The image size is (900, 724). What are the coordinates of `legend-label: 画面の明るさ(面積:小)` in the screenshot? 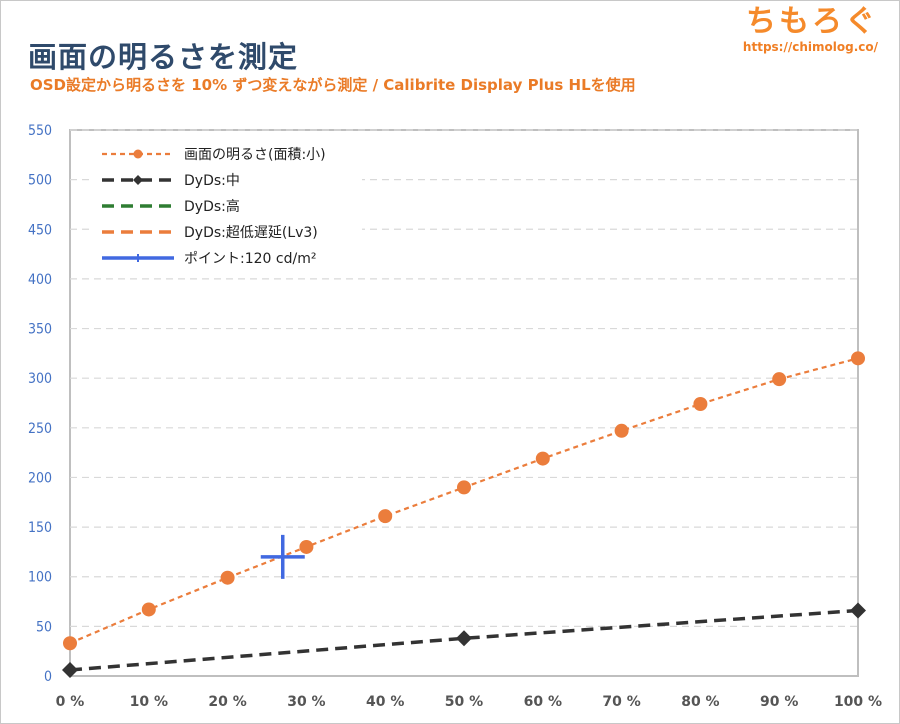 It's located at (255, 155).